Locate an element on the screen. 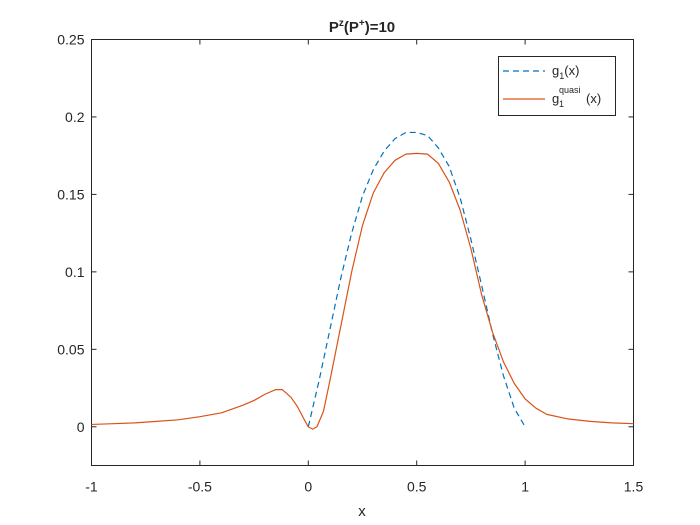  legend: g1(x) g1quasi(x) is located at coordinates (557, 86).